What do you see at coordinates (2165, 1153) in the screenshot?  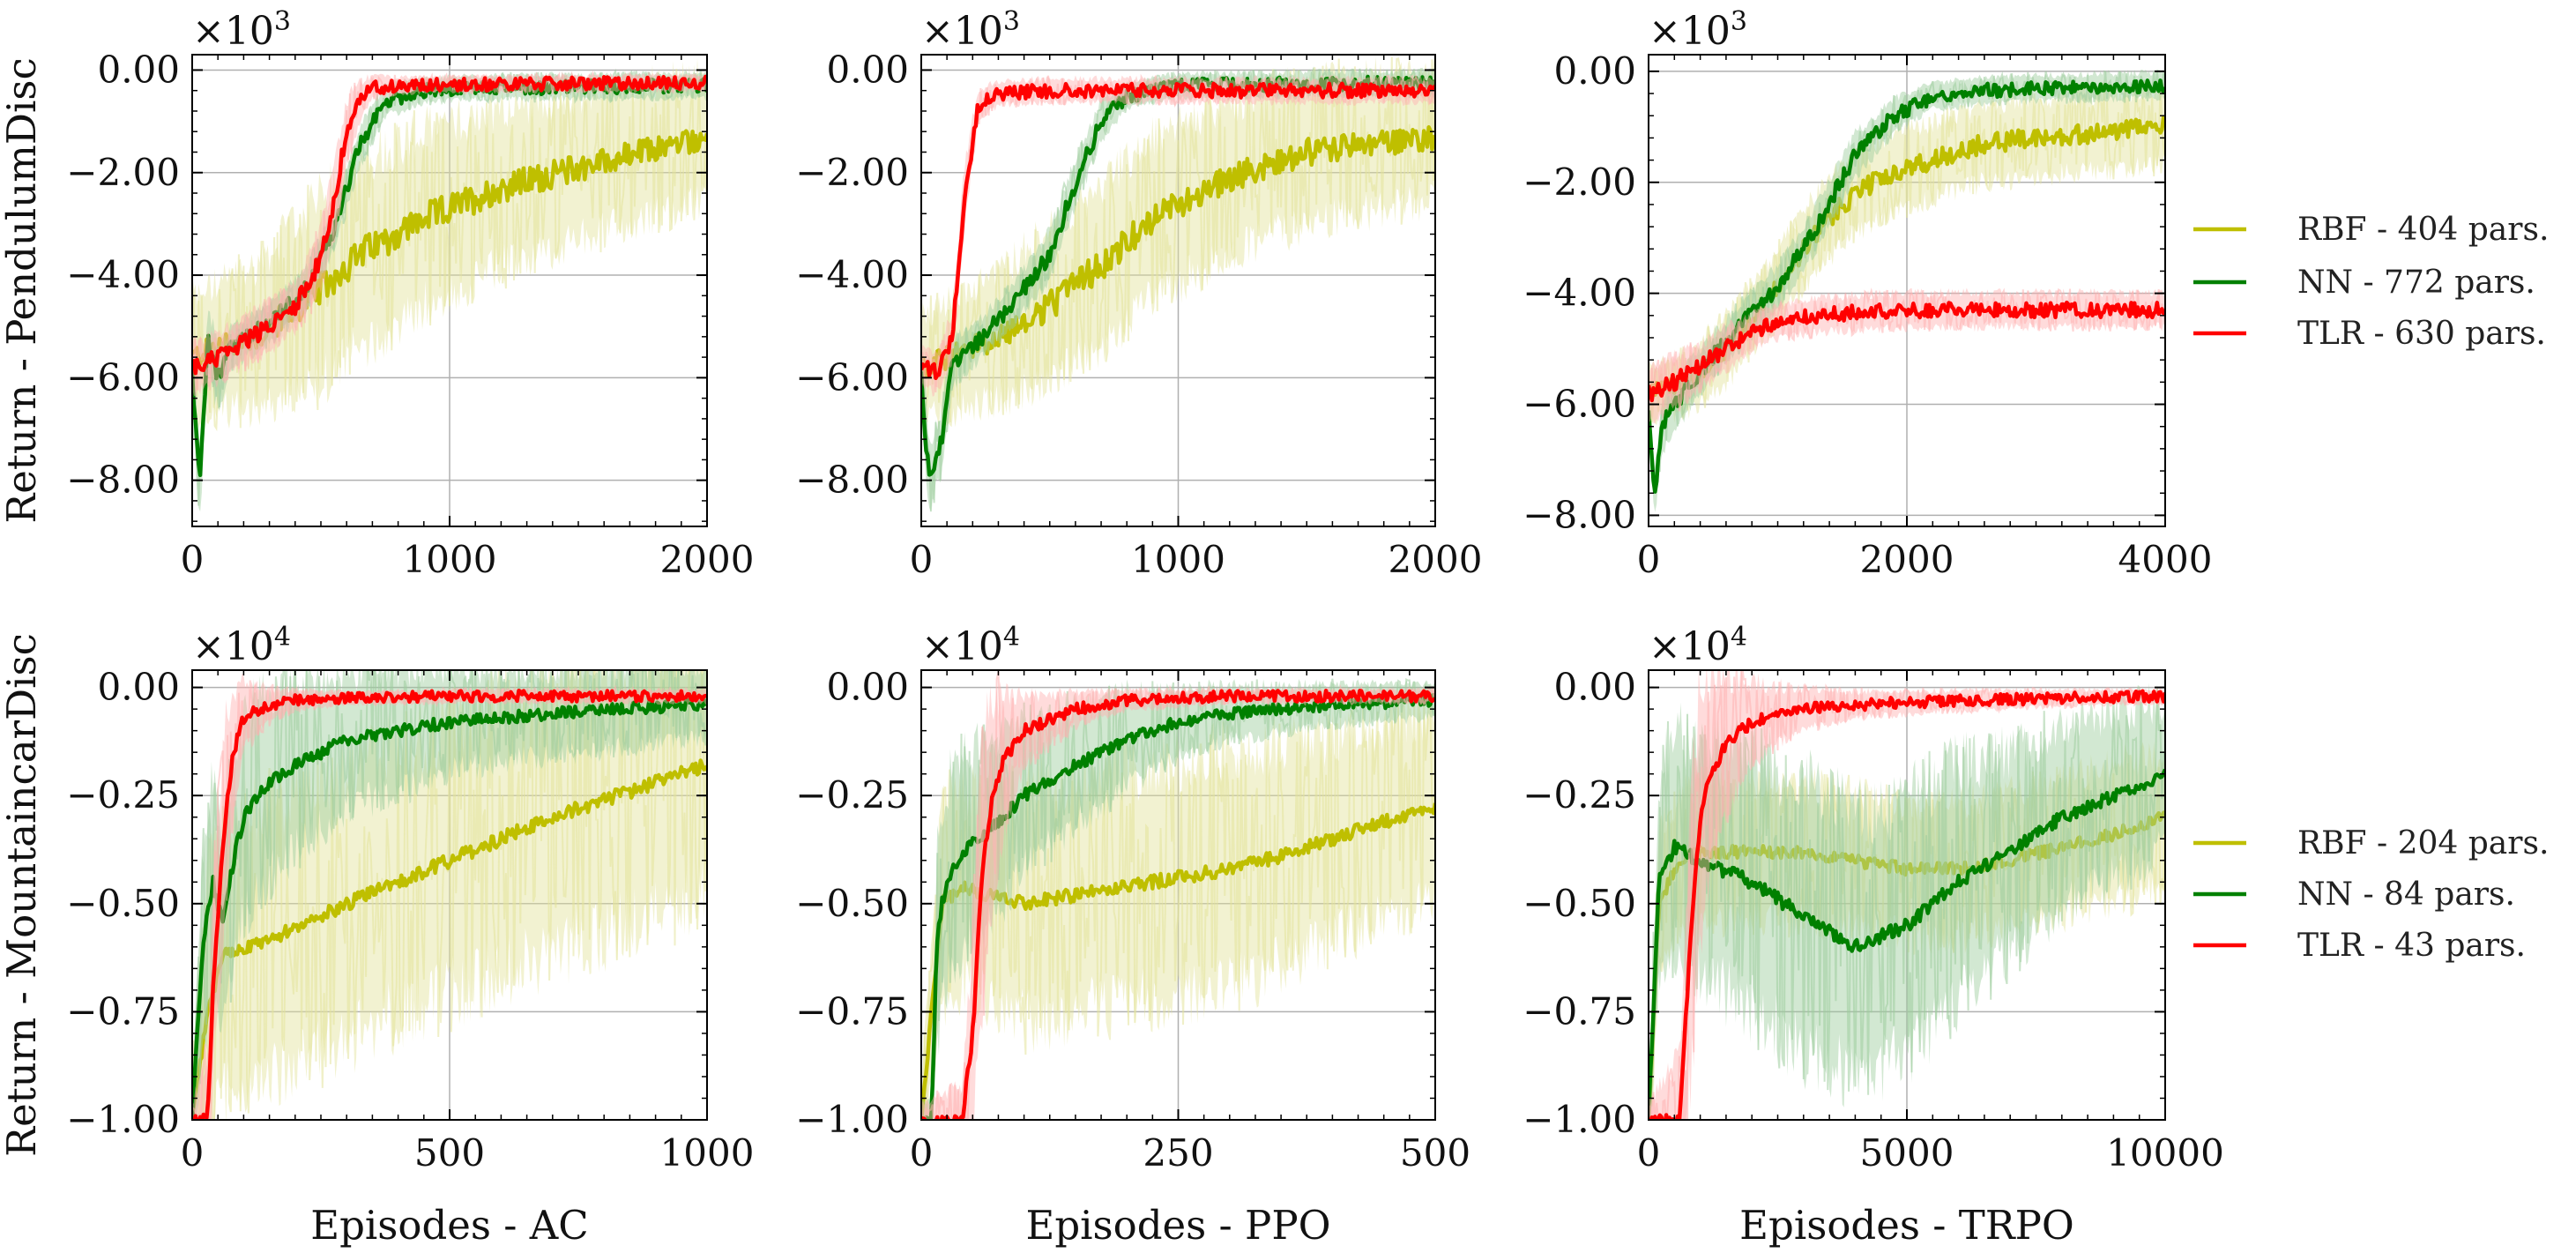 I see `x-tick-label: 10000` at bounding box center [2165, 1153].